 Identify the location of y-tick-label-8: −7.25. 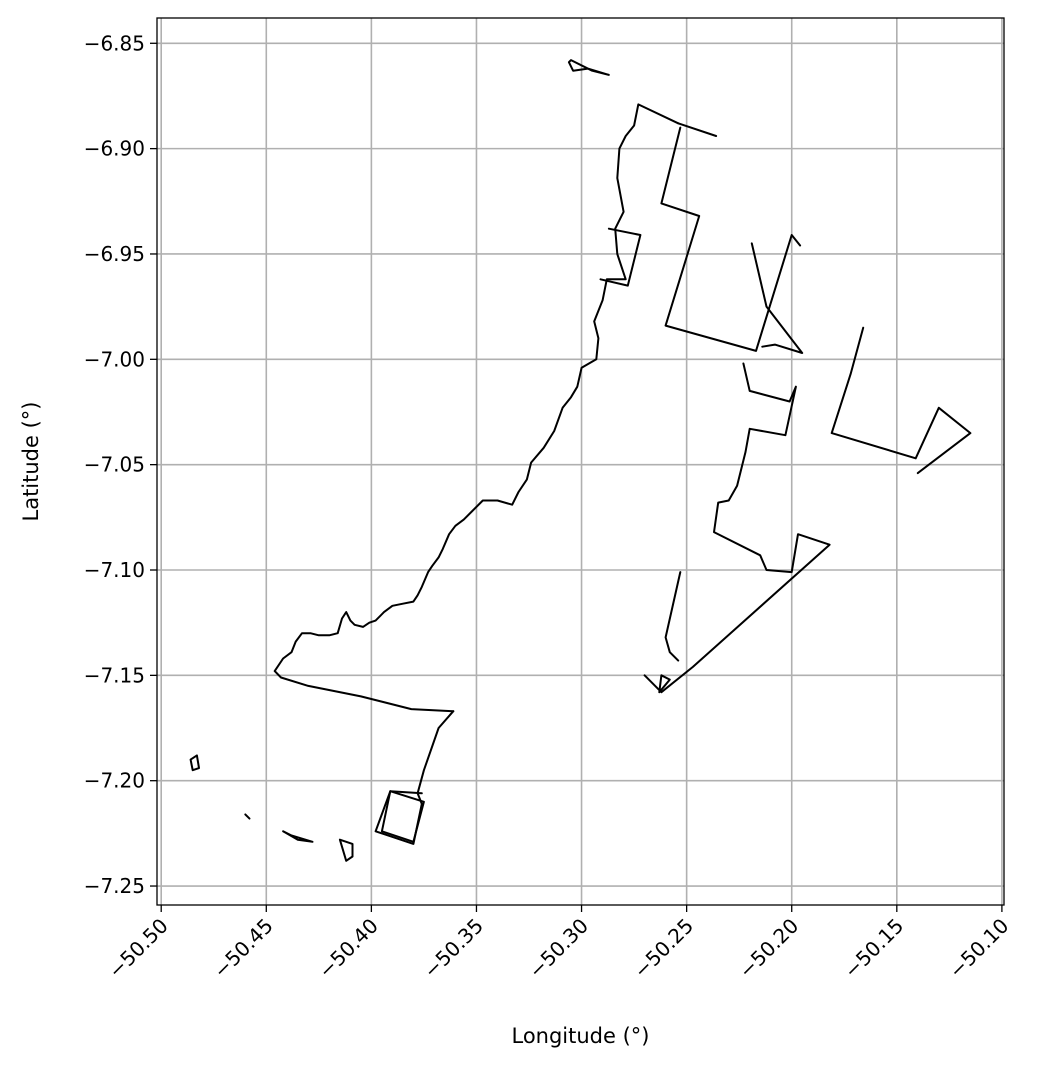
(114, 886).